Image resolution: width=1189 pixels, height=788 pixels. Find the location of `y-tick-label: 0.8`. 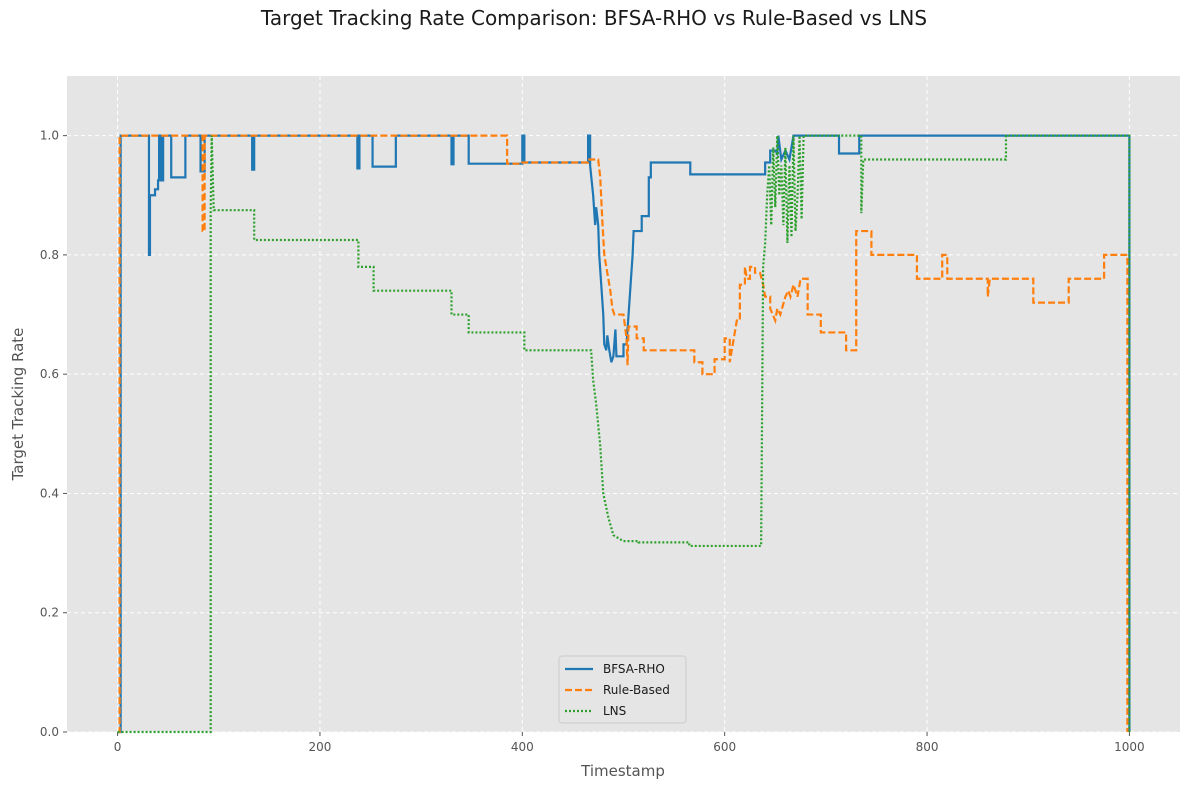

y-tick-label: 0.8 is located at coordinates (49, 255).